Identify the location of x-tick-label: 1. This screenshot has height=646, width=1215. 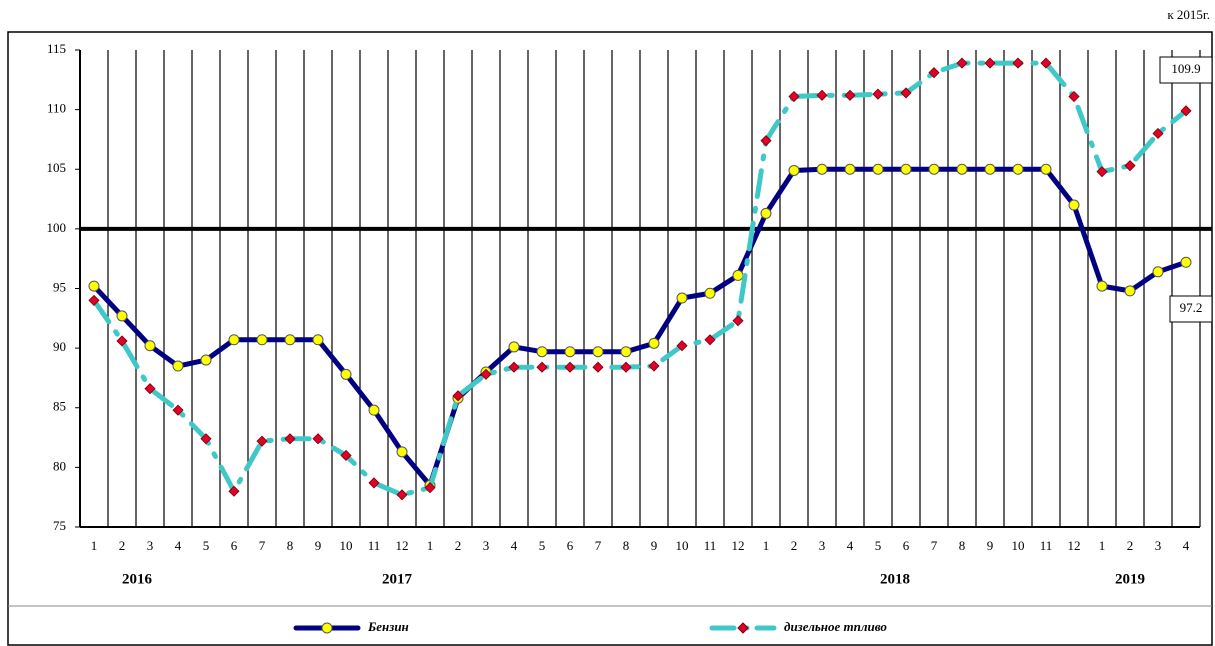
(766, 545).